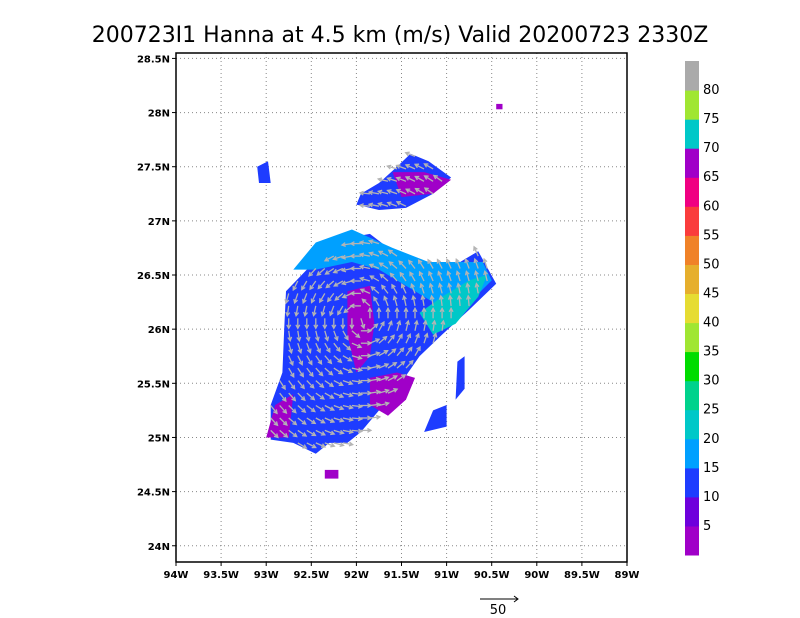 The height and width of the screenshot is (618, 800). What do you see at coordinates (264, 172) in the screenshot?
I see `wind-region-fleck-west` at bounding box center [264, 172].